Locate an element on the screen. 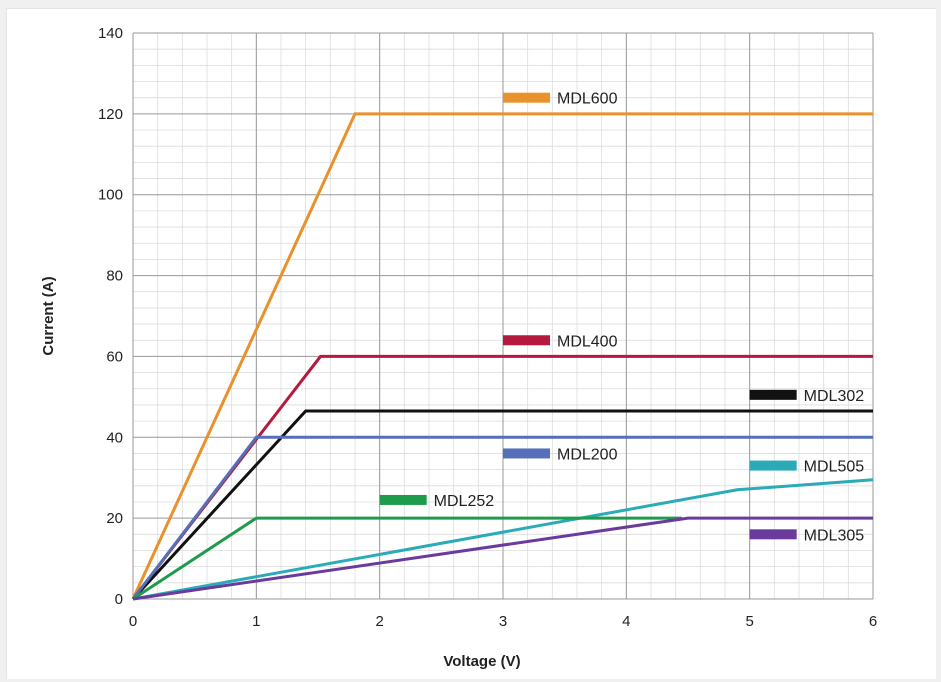  legend-swatch-mdl200 is located at coordinates (526, 453).